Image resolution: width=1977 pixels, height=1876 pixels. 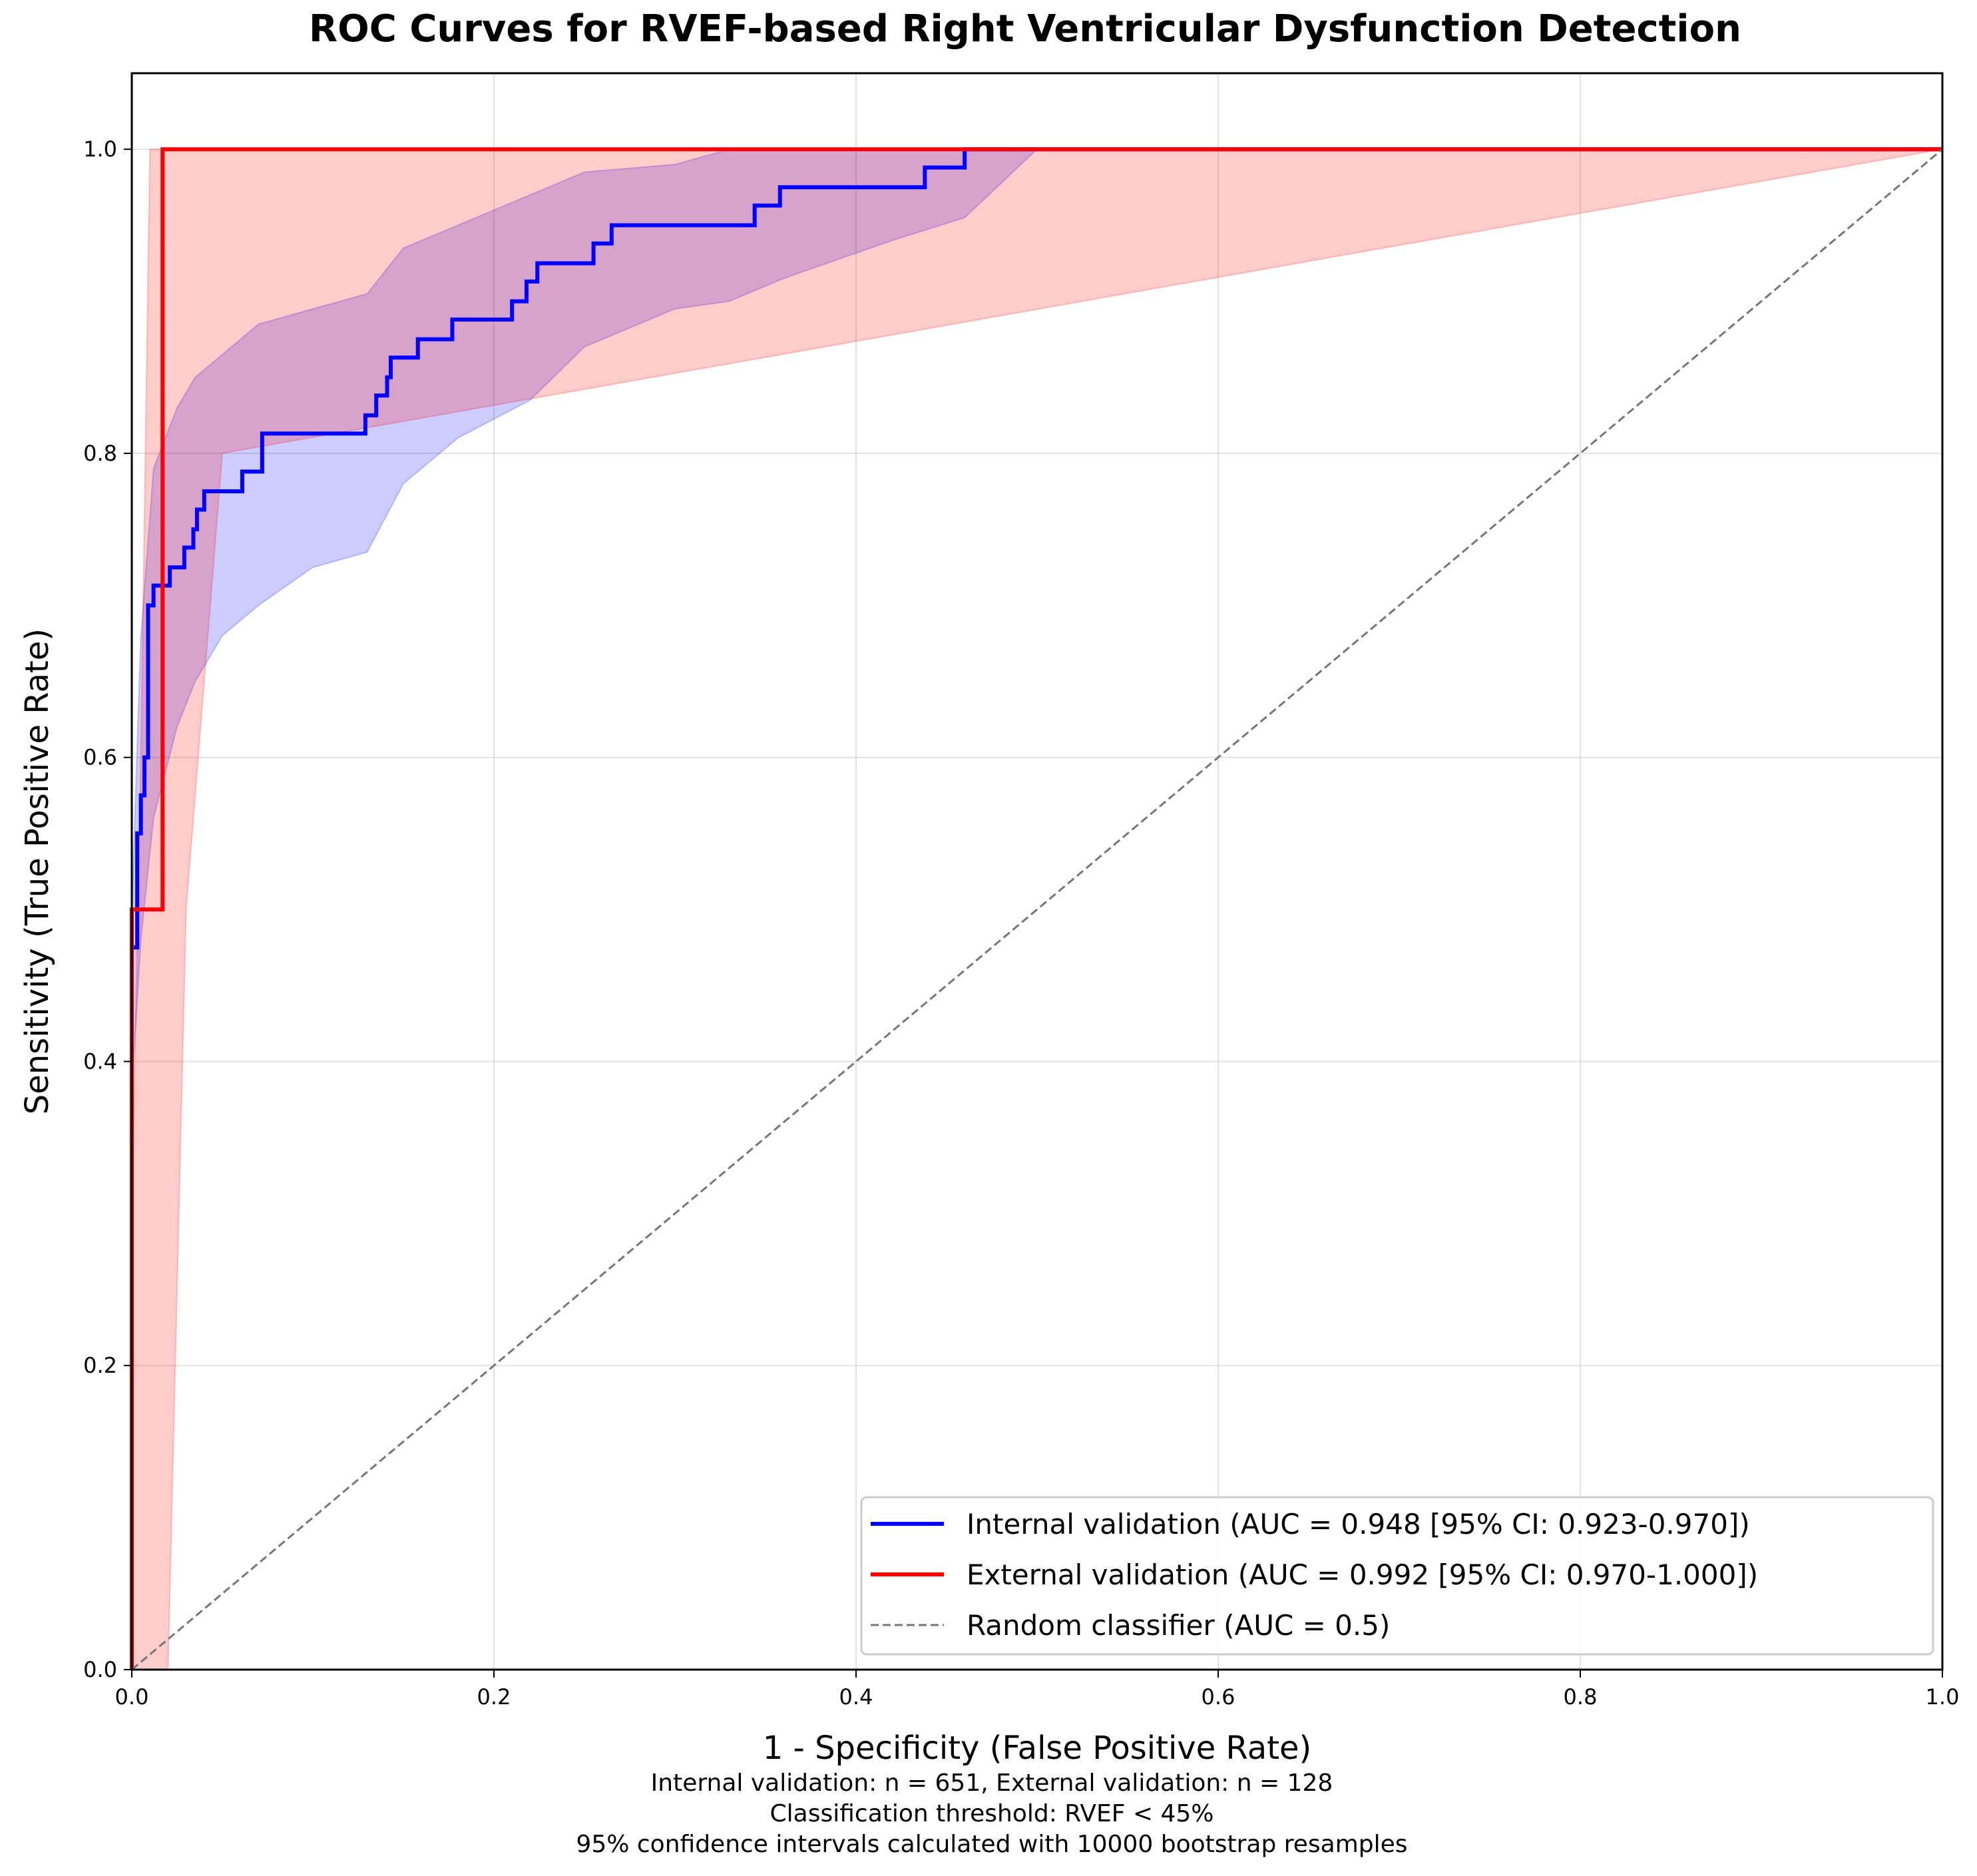 I want to click on legend-label-random: Random classifier (AUC = 0.5), so click(x=1178, y=1625).